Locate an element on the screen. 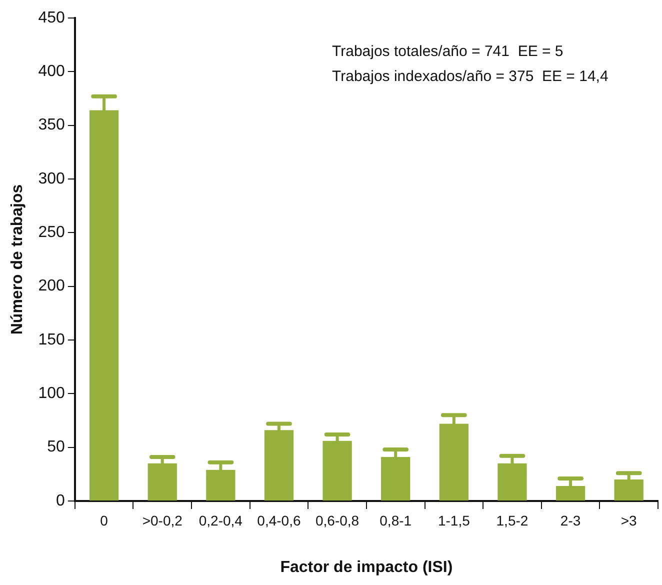 The image size is (662, 585). x-tick-label: >0-0,2 is located at coordinates (162, 520).